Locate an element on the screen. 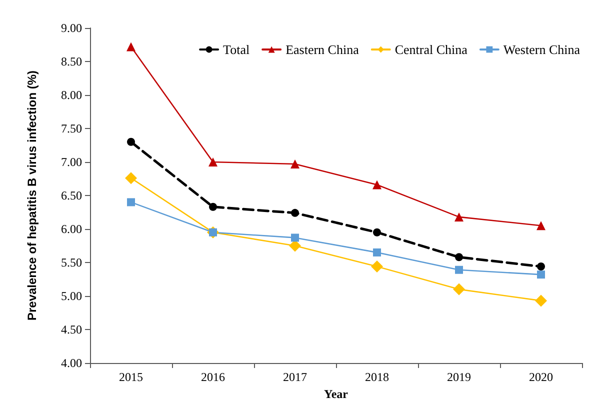 This screenshot has height=406, width=607. y-axis-title: Prevalence of hepatitis B virus infection (%) is located at coordinates (32, 195).